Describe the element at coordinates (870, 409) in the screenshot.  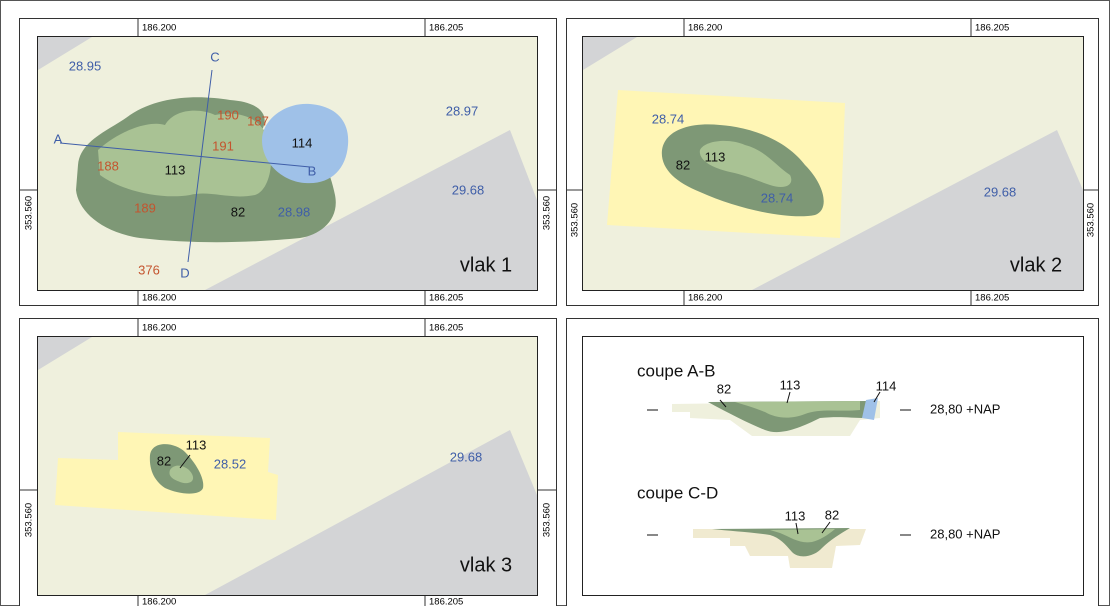
I see `section-water` at that location.